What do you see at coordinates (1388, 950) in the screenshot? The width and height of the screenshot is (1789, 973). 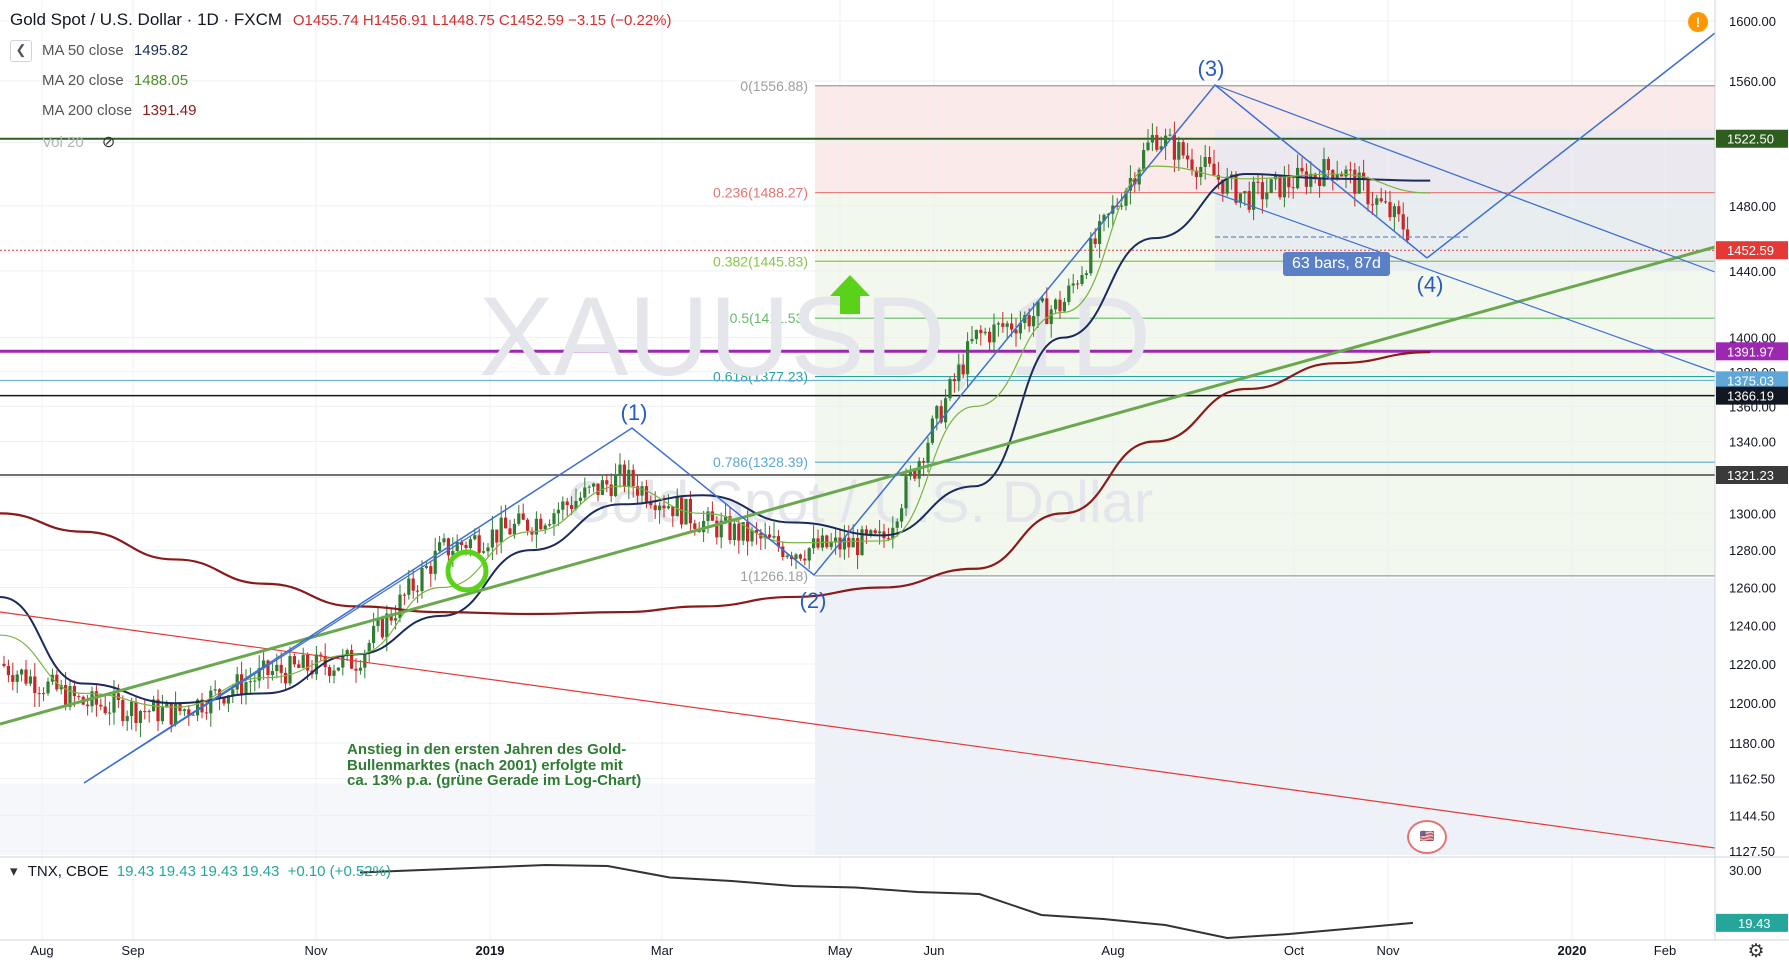 I see `time-tick-label: Nov` at bounding box center [1388, 950].